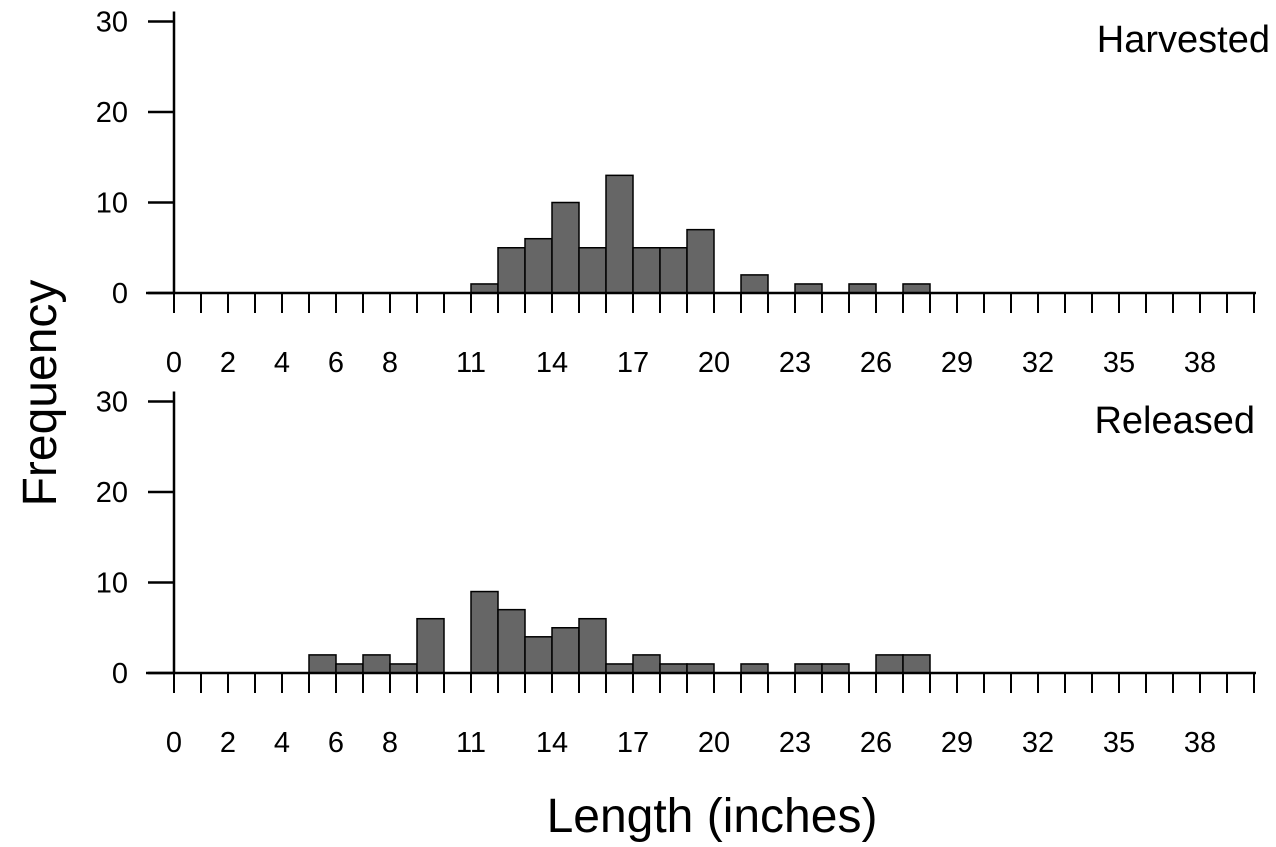 The width and height of the screenshot is (1276, 847). Describe the element at coordinates (1183, 40) in the screenshot. I see `panel-title: Harvested` at that location.